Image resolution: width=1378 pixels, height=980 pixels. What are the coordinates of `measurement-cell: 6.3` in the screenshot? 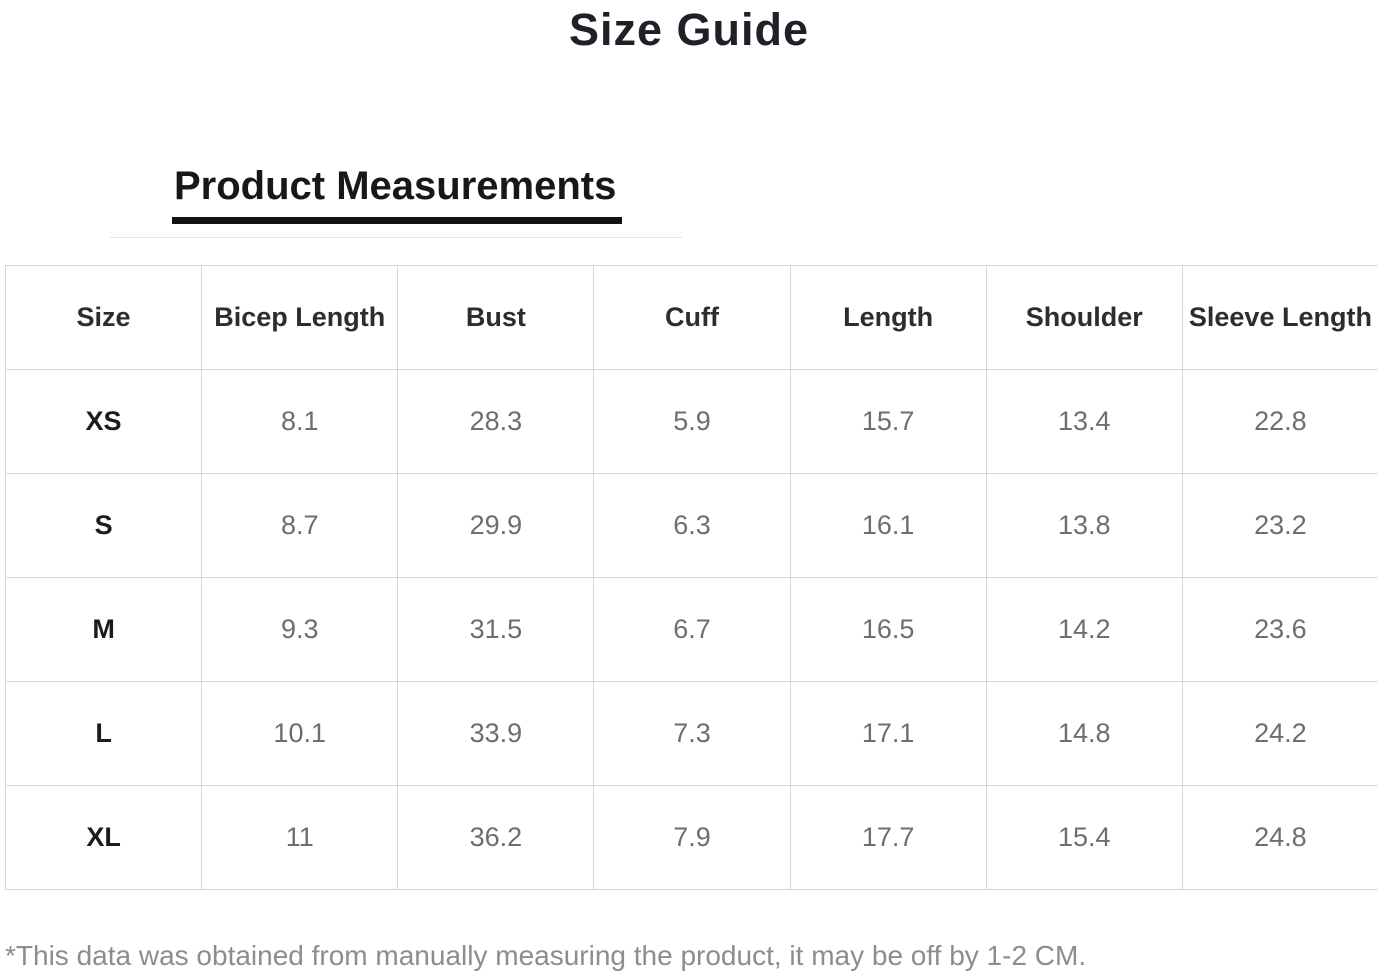 It's located at (692, 525).